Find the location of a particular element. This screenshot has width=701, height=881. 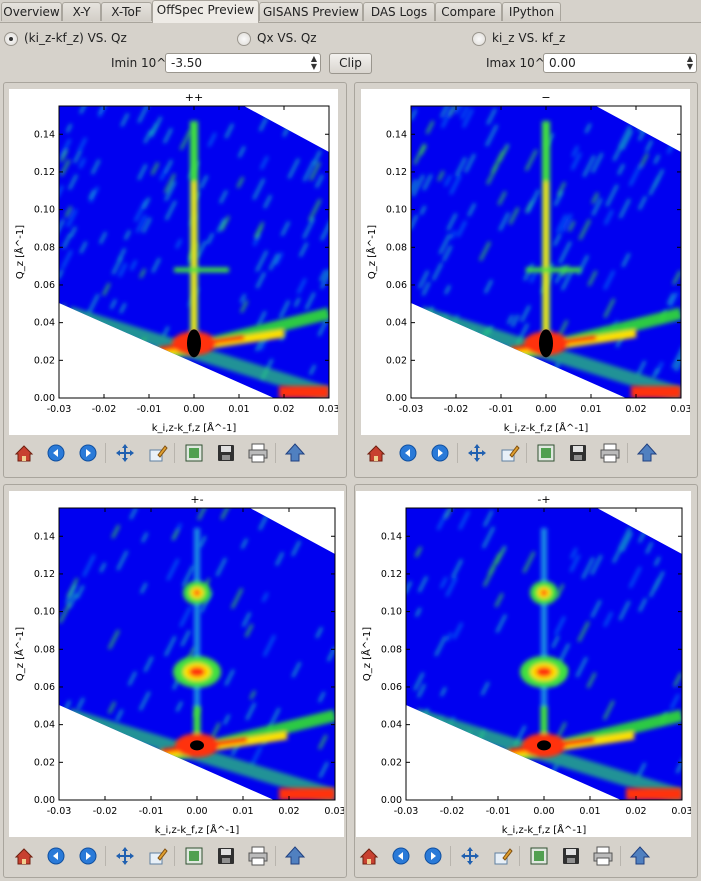

tab-offspec-preview: OffSpec Preview is located at coordinates (205, 11).